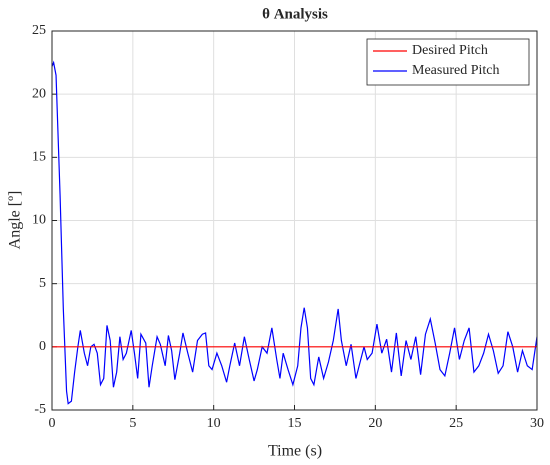  What do you see at coordinates (214, 423) in the screenshot?
I see `x-tick-label: 10` at bounding box center [214, 423].